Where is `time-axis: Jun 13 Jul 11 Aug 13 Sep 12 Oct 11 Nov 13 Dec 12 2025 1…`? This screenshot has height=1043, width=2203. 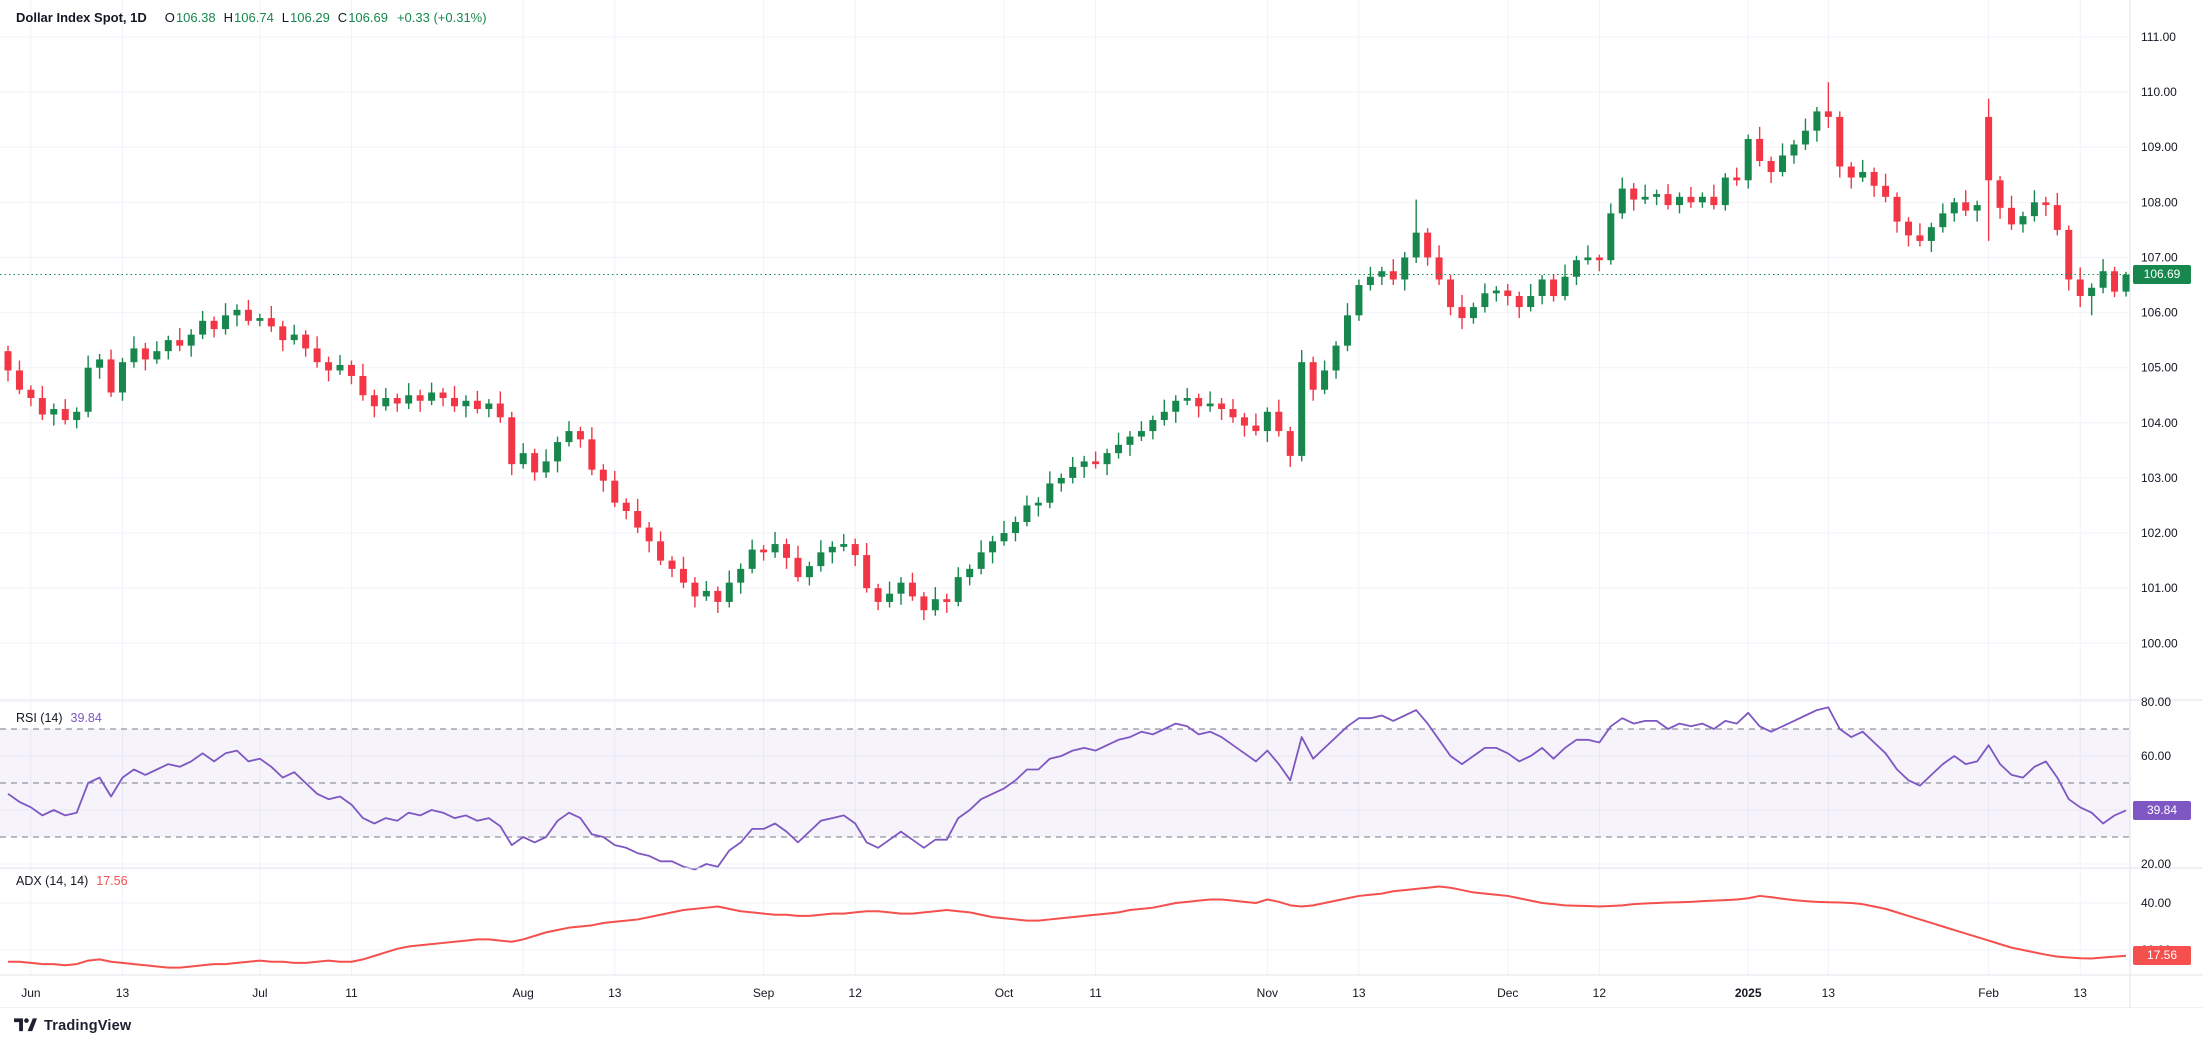
time-axis: Jun 13 Jul 11 Aug 13 Sep 12 Oct 11 Nov 13 Dec 12 2025 1… is located at coordinates (1054, 993).